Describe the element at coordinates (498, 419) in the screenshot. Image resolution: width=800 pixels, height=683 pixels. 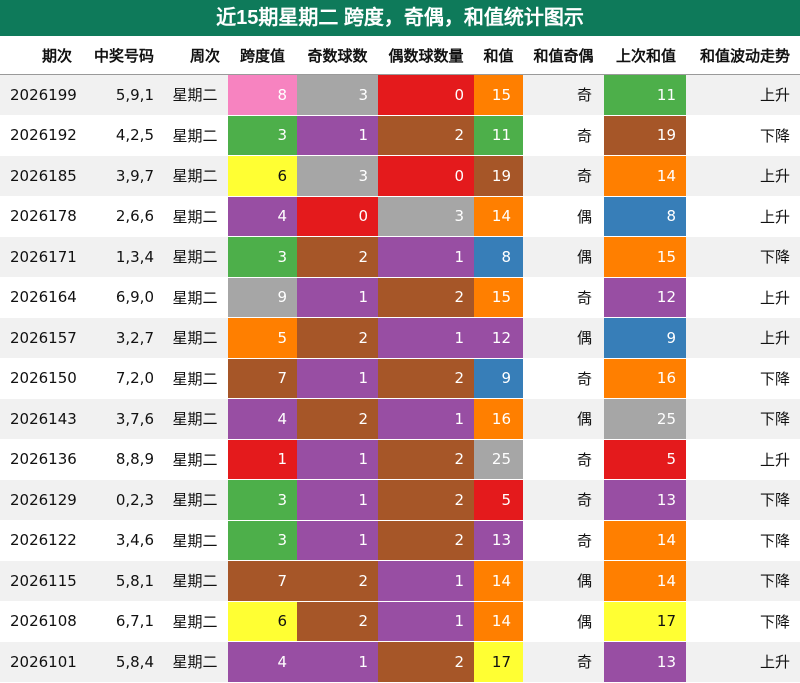
I see `sum-cell: 16` at that location.